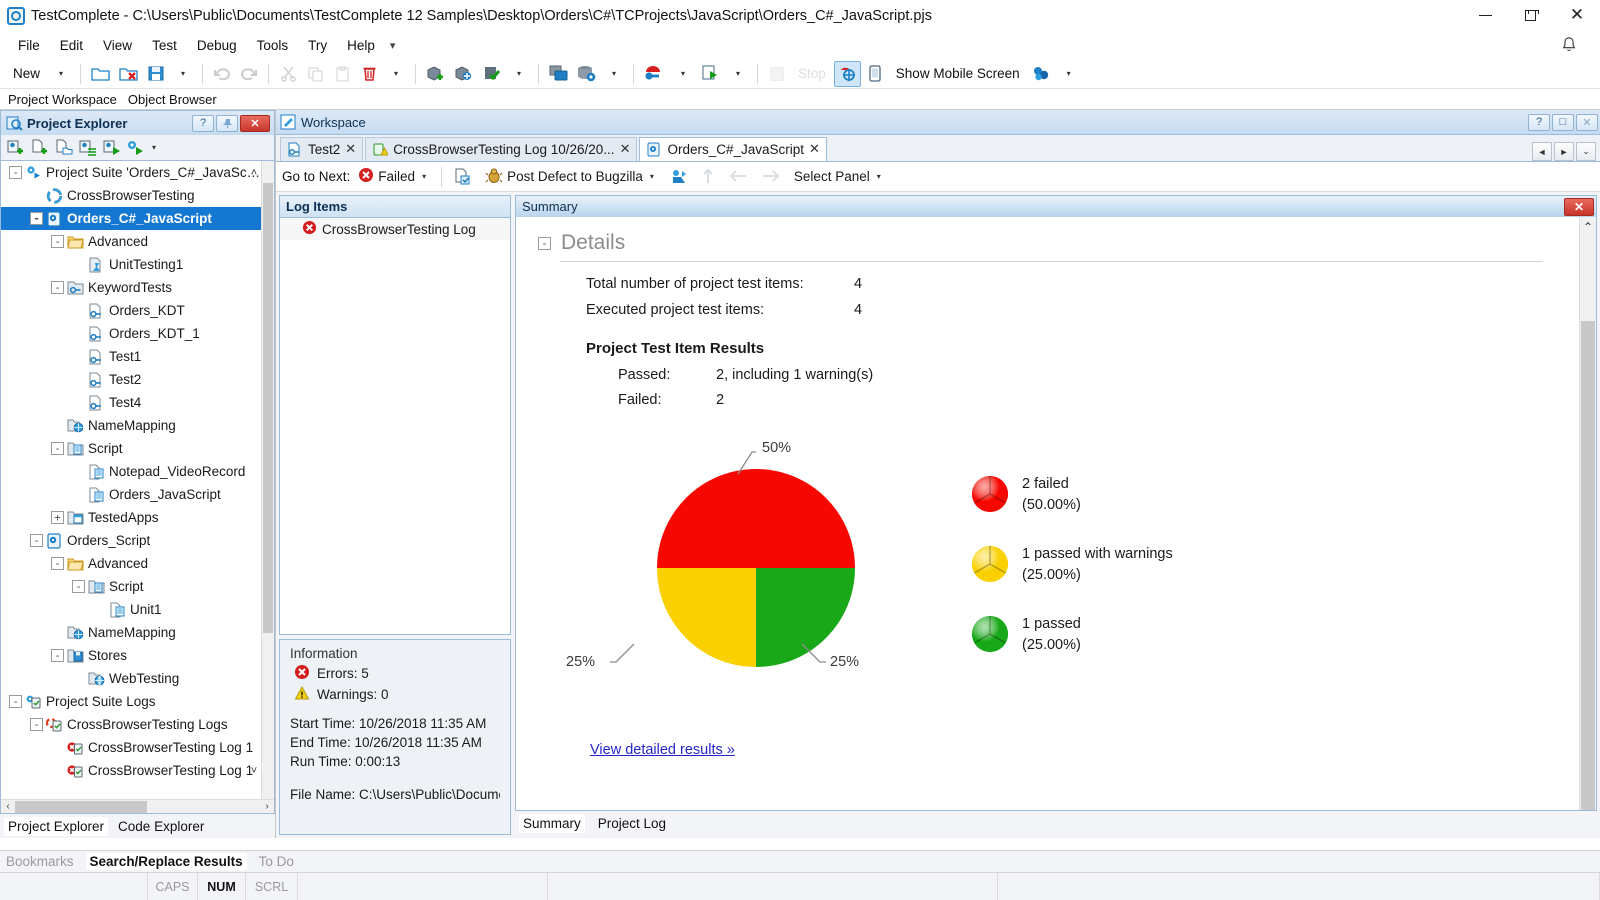  Describe the element at coordinates (361, 45) in the screenshot. I see `menu-help: Help` at that location.